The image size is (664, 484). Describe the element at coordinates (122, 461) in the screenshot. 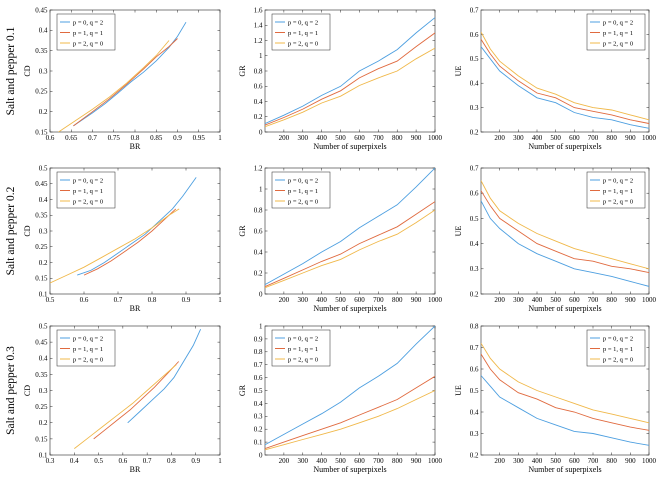

I see `x-tick-label: 0.6` at that location.